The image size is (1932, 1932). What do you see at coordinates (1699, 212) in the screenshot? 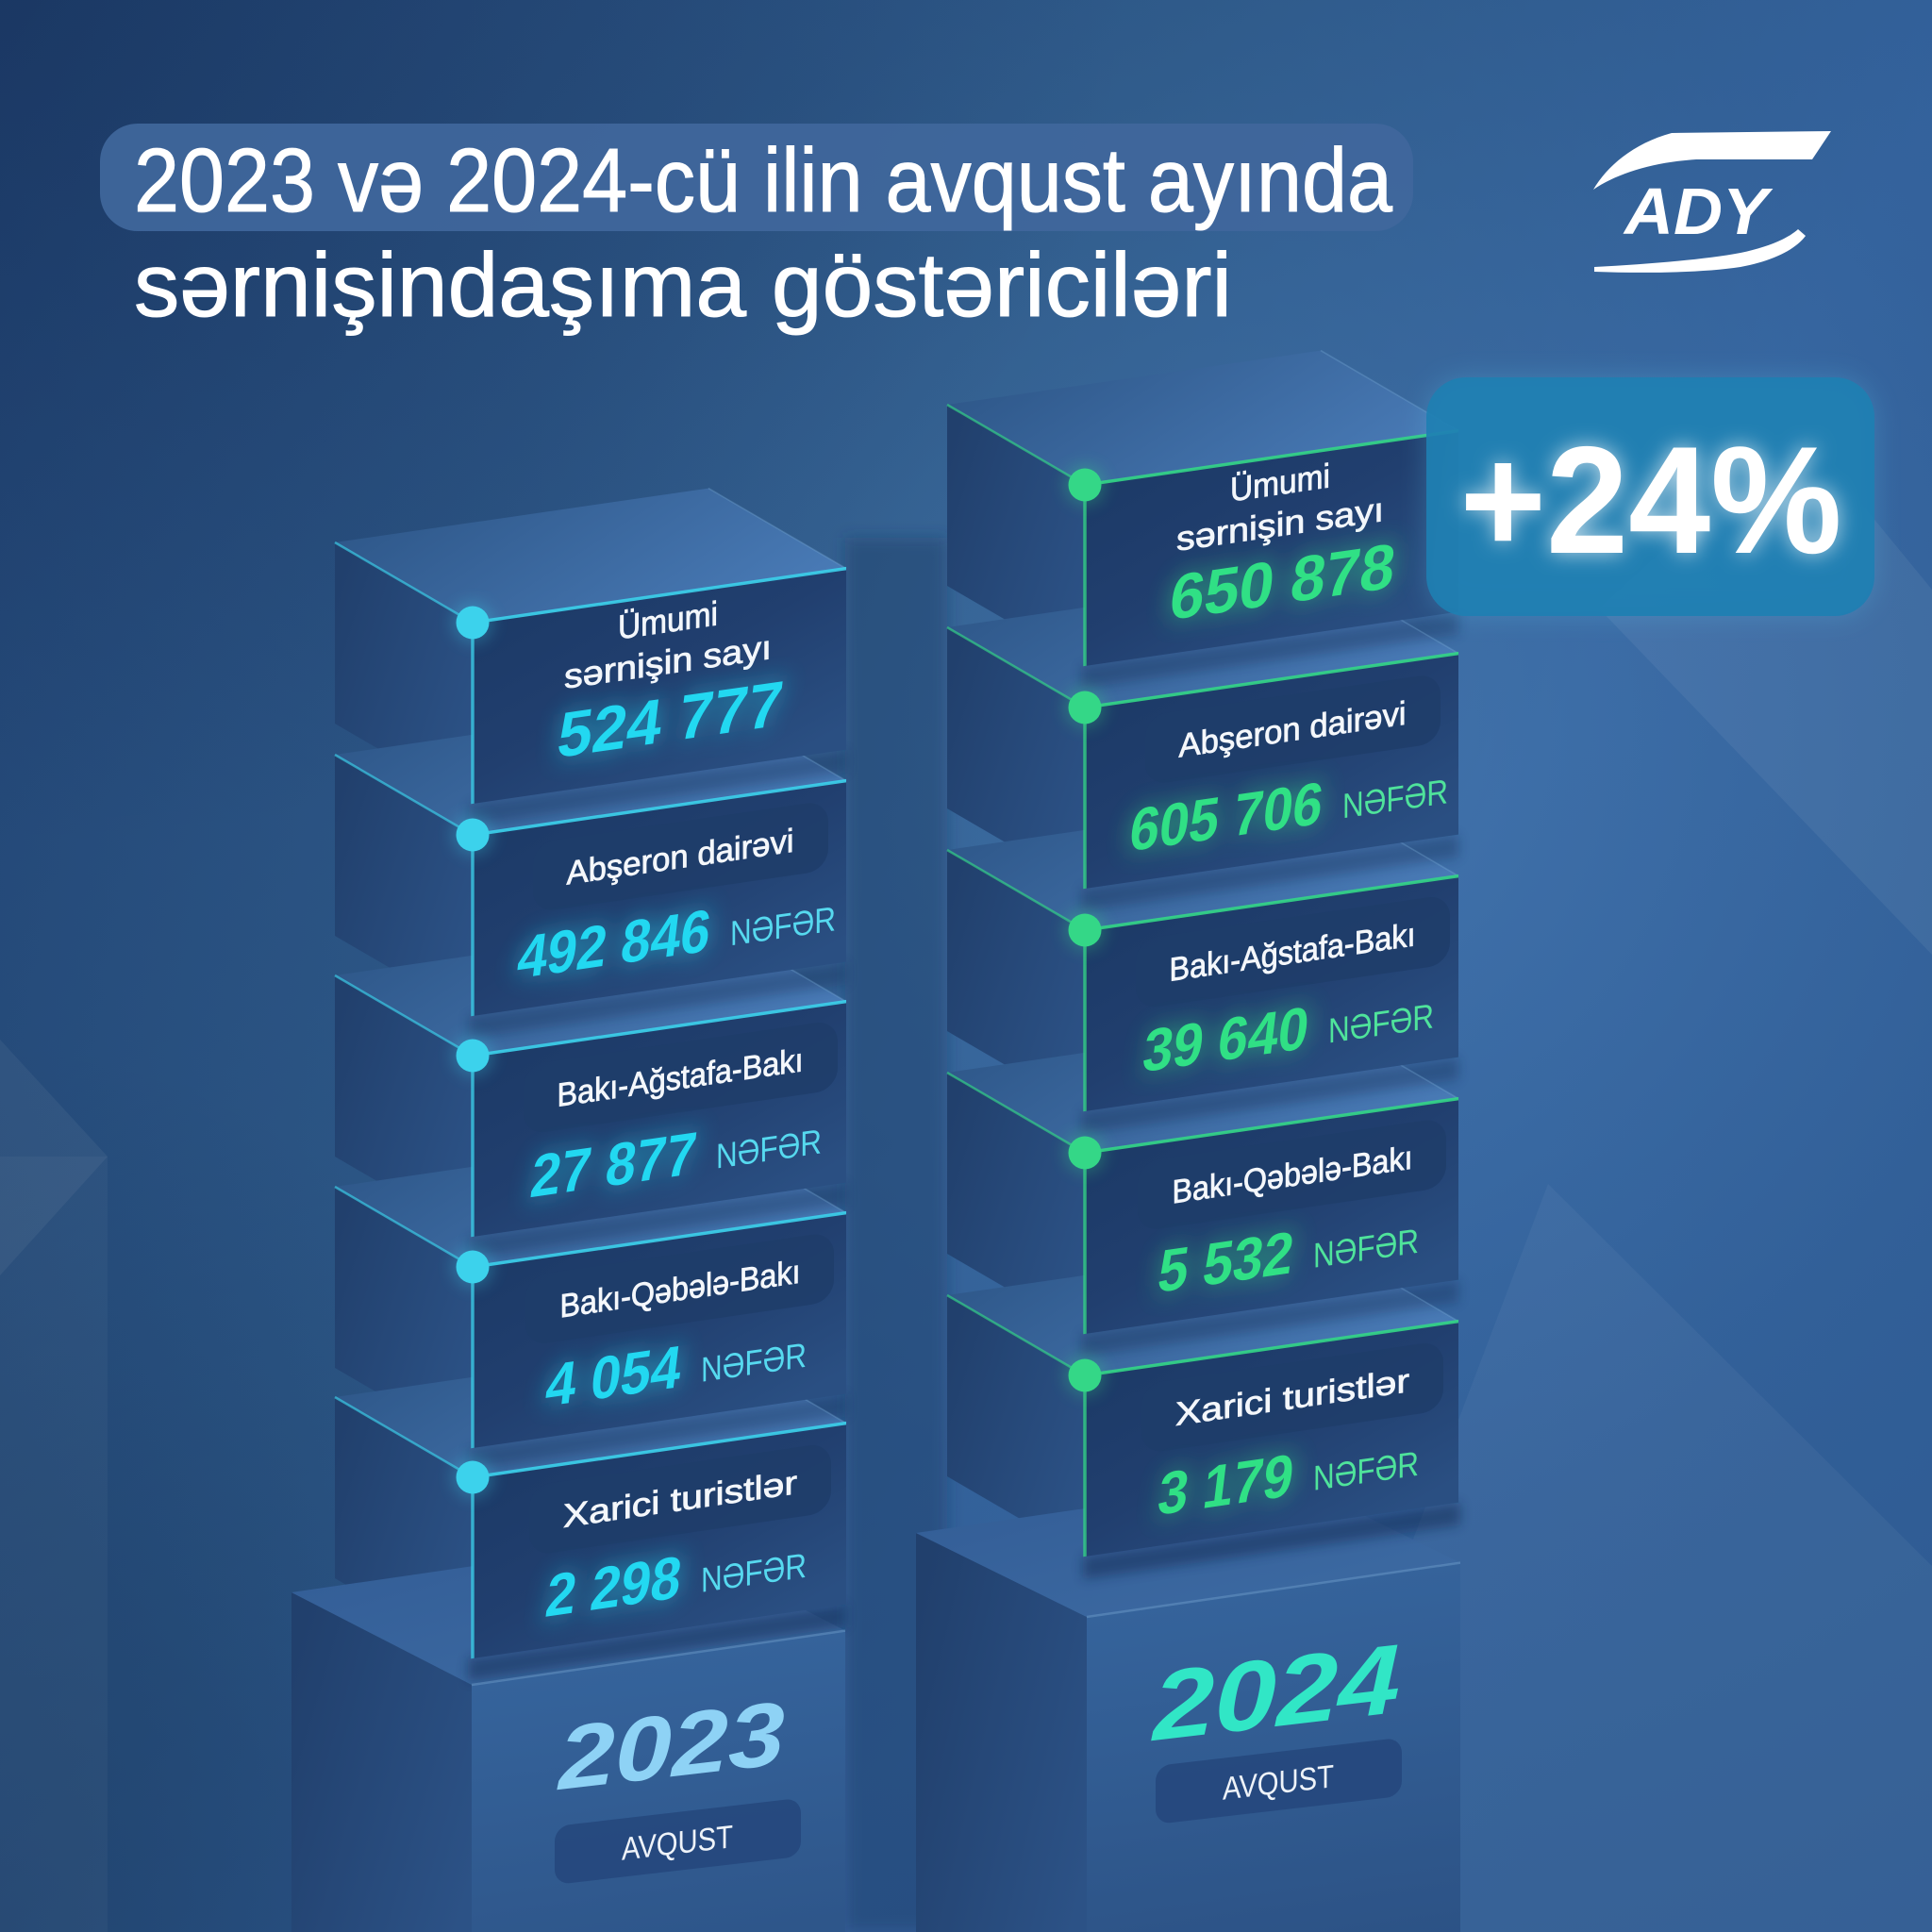
I see `svg-text: ADY` at bounding box center [1699, 212].